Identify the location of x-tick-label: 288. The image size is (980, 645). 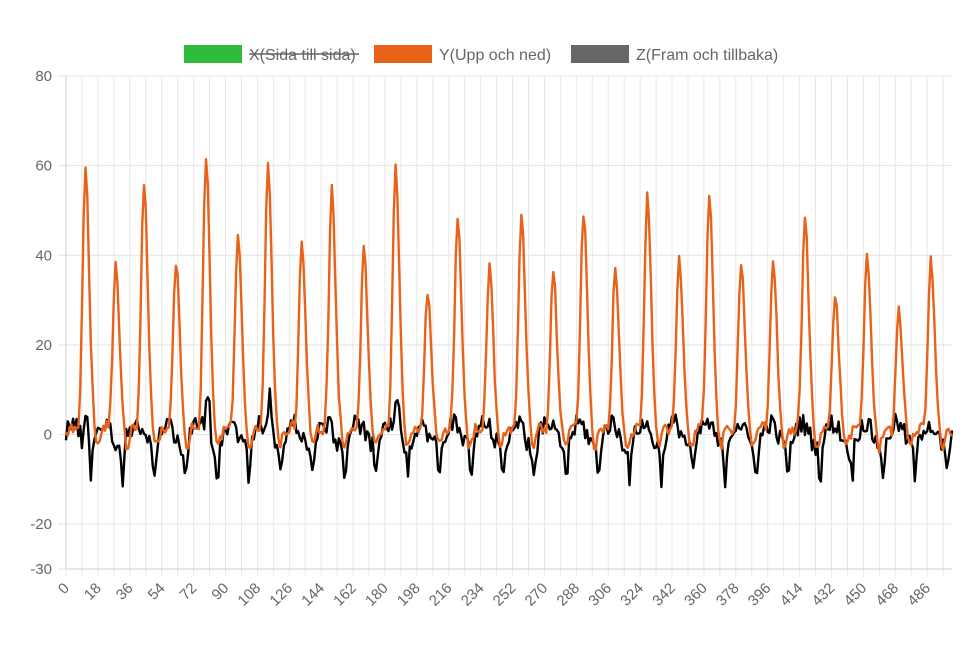
(568, 595).